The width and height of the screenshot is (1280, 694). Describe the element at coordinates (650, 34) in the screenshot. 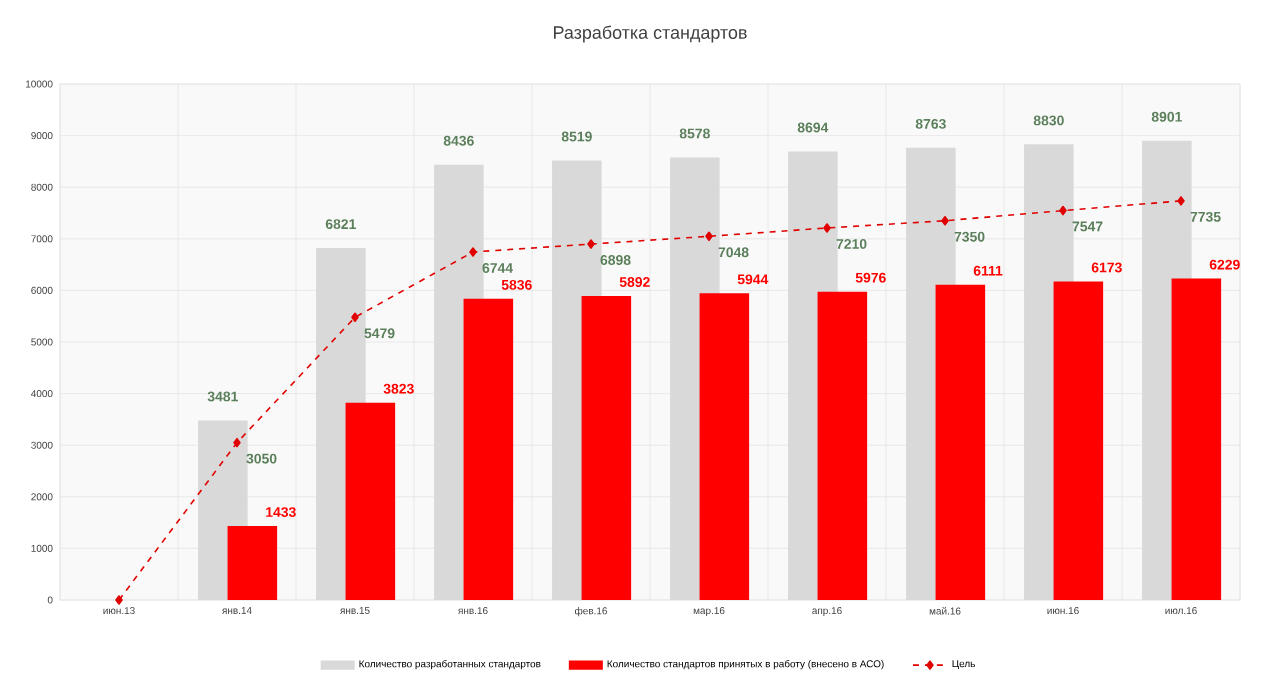

I see `chart-title: Разработка стандартов` at that location.